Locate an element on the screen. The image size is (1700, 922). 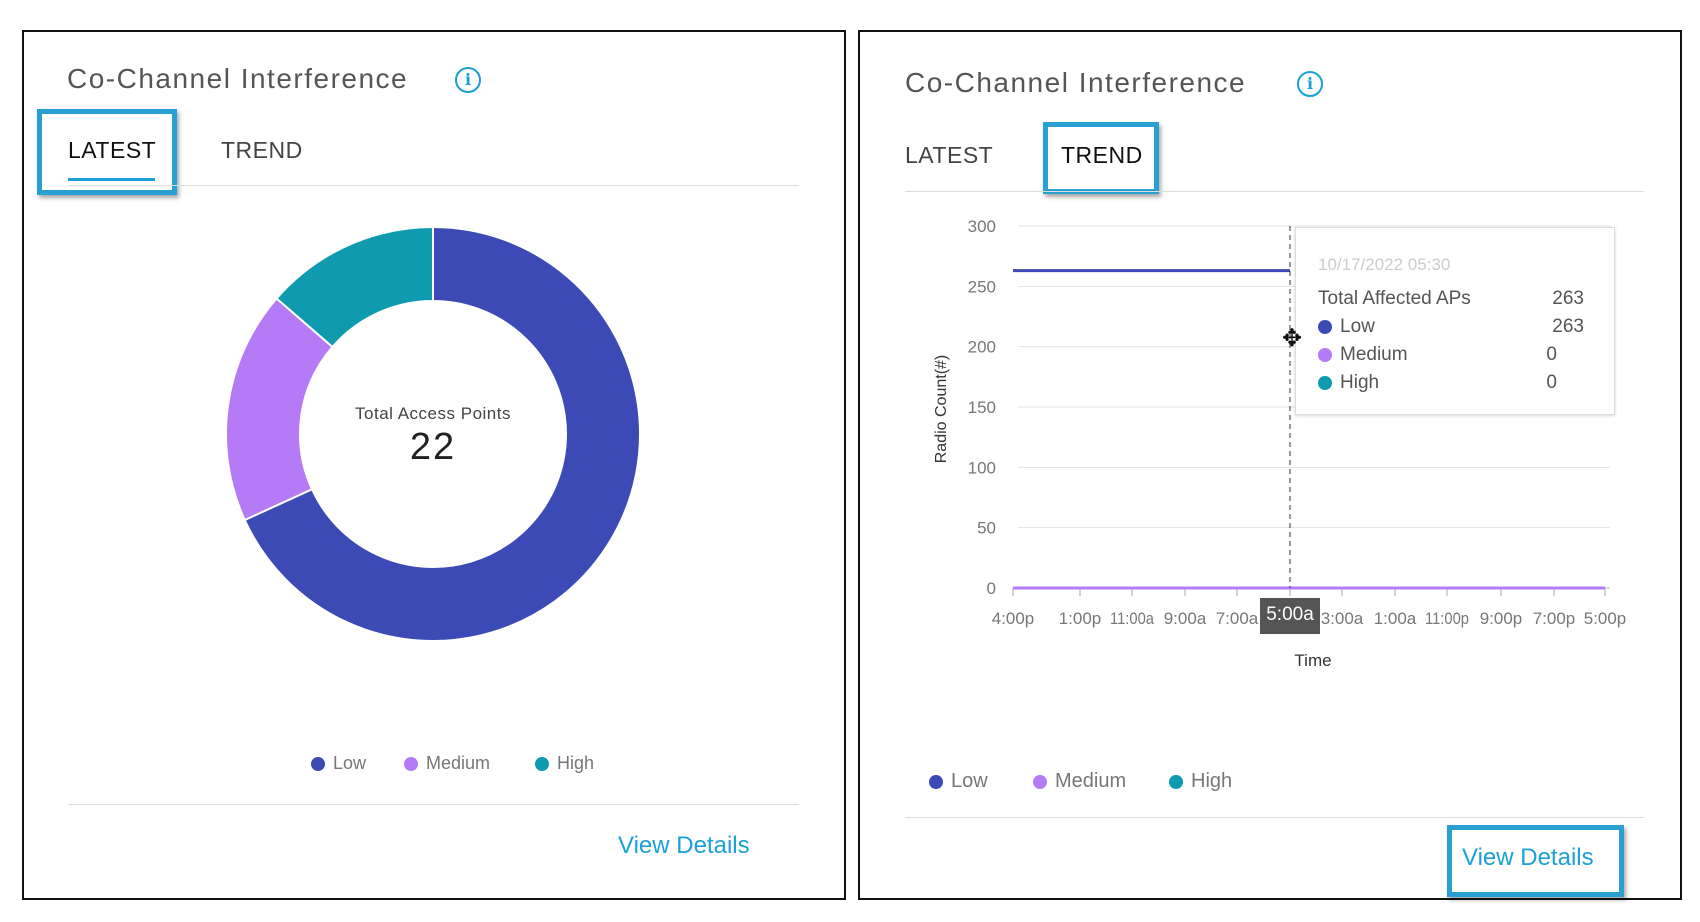
center-label: Total Access Points is located at coordinates (433, 413).